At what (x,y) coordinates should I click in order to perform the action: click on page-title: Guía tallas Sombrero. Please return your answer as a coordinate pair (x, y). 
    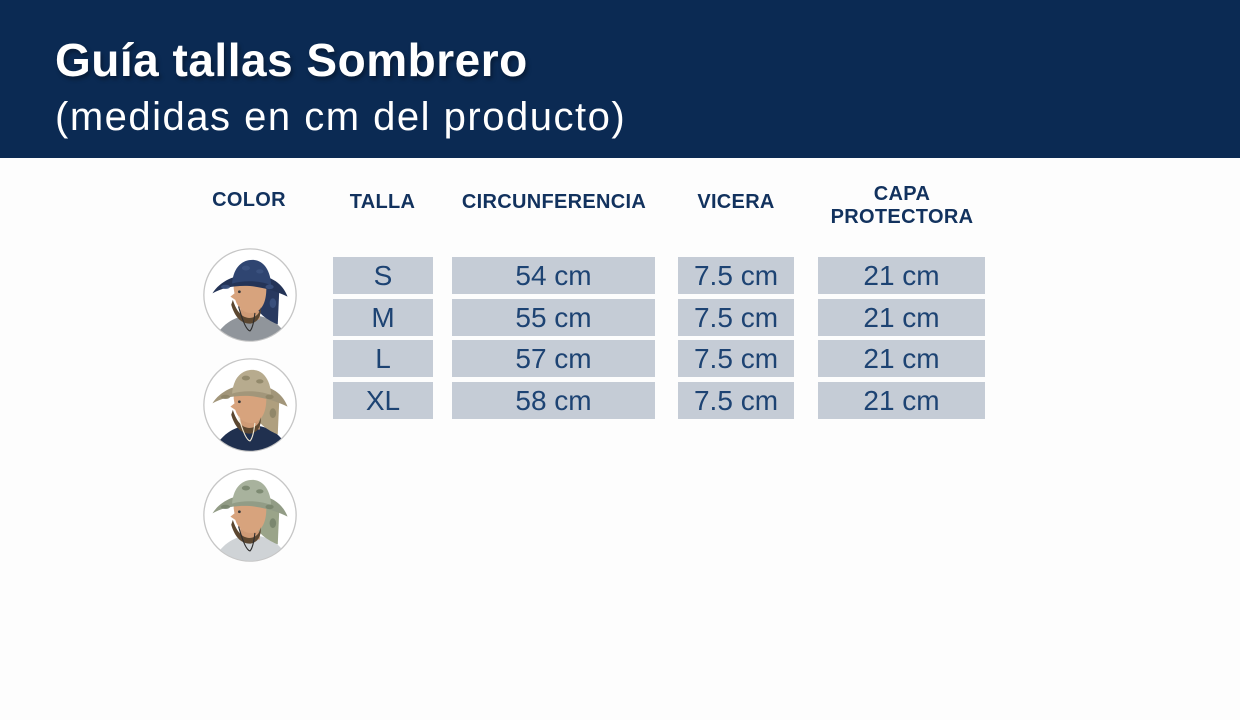
    Looking at the image, I should click on (291, 60).